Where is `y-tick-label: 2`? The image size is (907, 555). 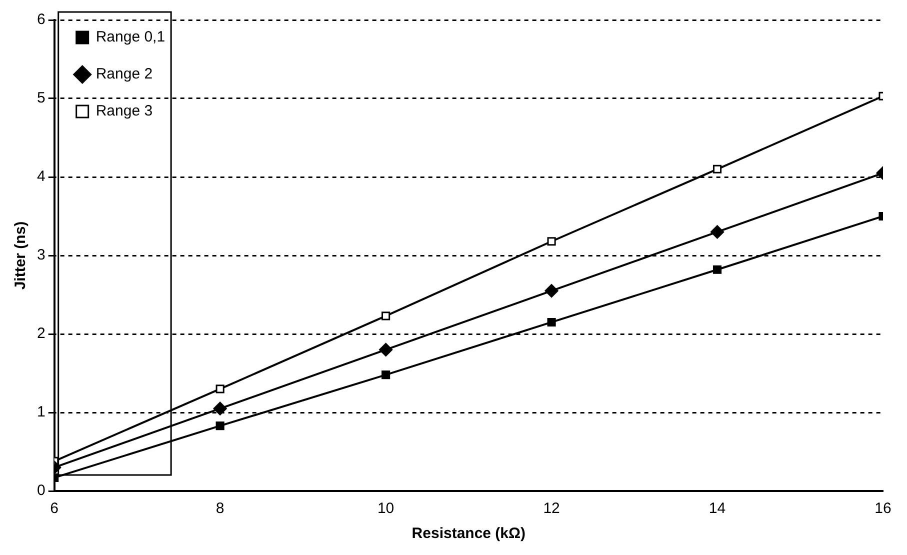
y-tick-label: 2 is located at coordinates (41, 333).